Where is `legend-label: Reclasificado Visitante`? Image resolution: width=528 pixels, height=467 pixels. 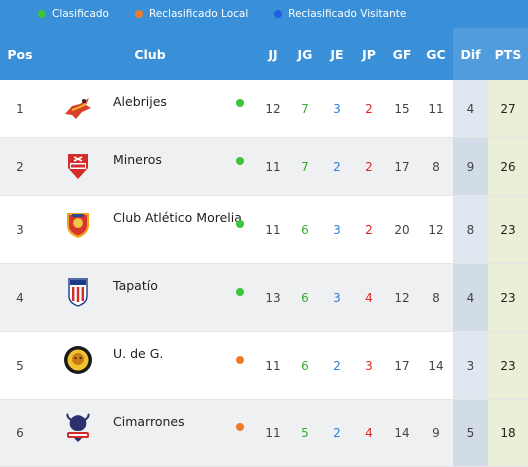
legend-label: Reclasificado Visitante is located at coordinates (347, 14).